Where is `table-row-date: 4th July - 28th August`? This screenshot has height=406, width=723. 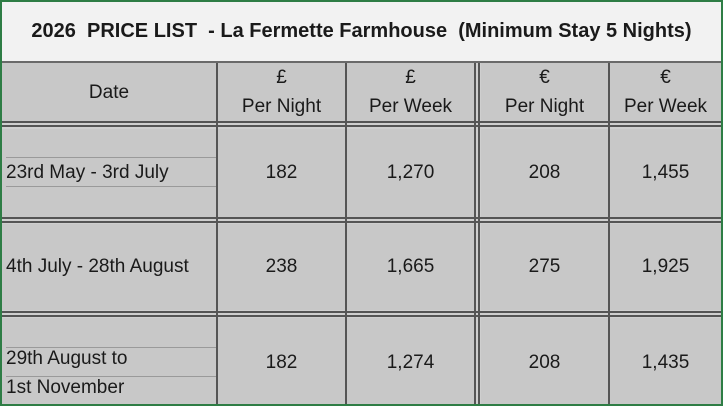
table-row-date: 4th July - 28th August is located at coordinates (109, 267).